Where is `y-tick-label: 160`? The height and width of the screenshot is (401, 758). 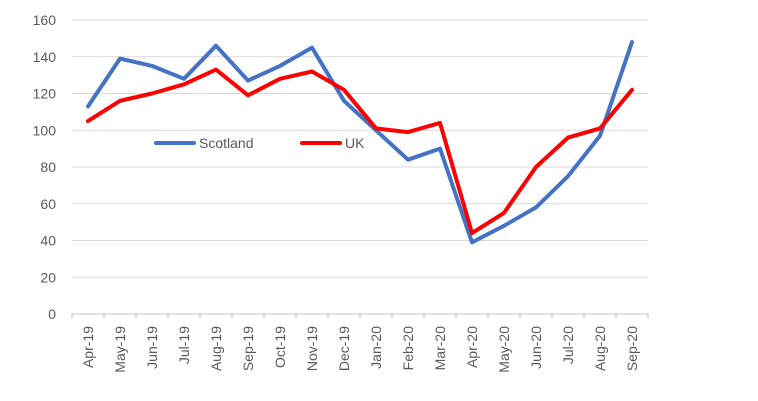 y-tick-label: 160 is located at coordinates (45, 20).